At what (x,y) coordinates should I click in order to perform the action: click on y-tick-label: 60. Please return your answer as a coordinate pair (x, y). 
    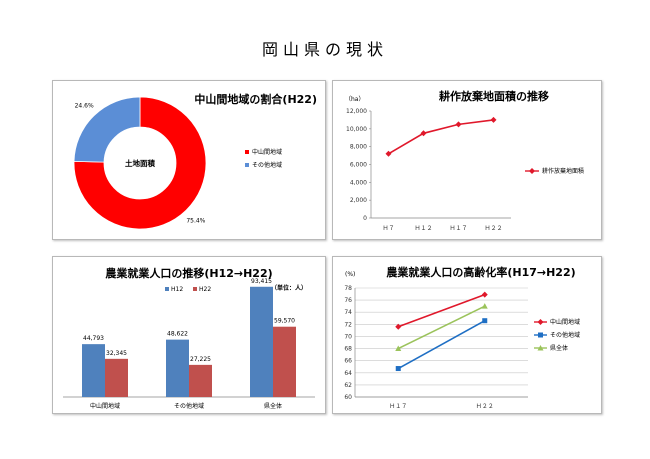
    Looking at the image, I should click on (348, 397).